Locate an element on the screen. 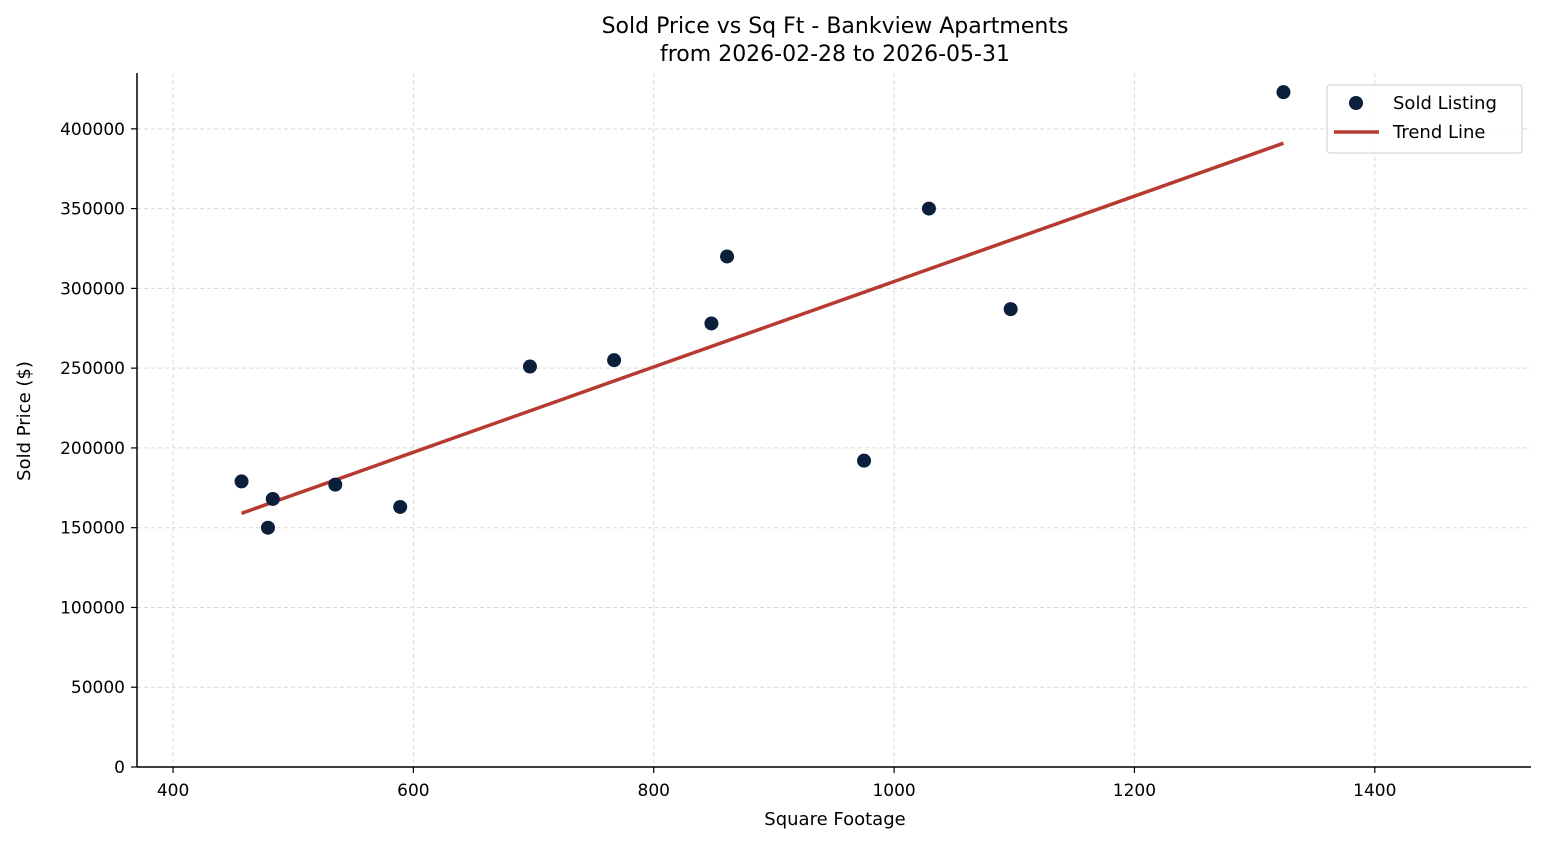 The height and width of the screenshot is (845, 1559). x-axis-label: Square Footage is located at coordinates (834, 819).